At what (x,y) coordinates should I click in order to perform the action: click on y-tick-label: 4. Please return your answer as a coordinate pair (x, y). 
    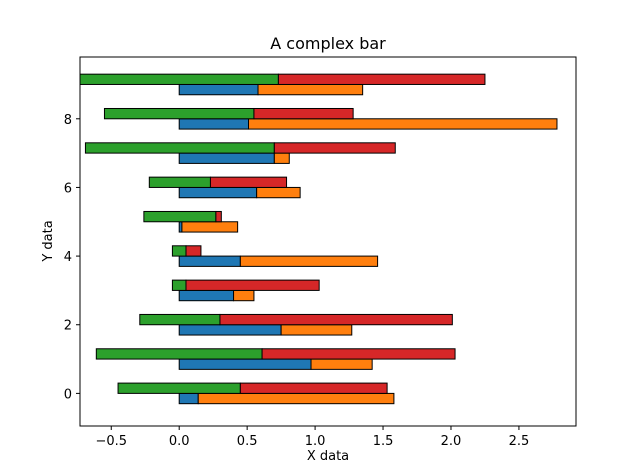
    Looking at the image, I should click on (68, 257).